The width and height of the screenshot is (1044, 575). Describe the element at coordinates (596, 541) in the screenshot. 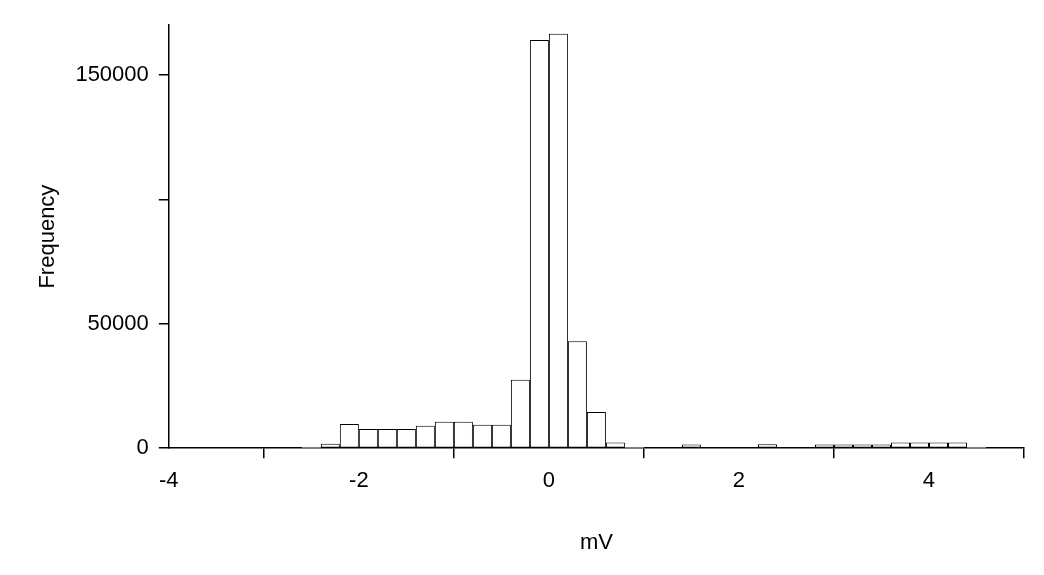

I see `x-axis-title: mV` at that location.